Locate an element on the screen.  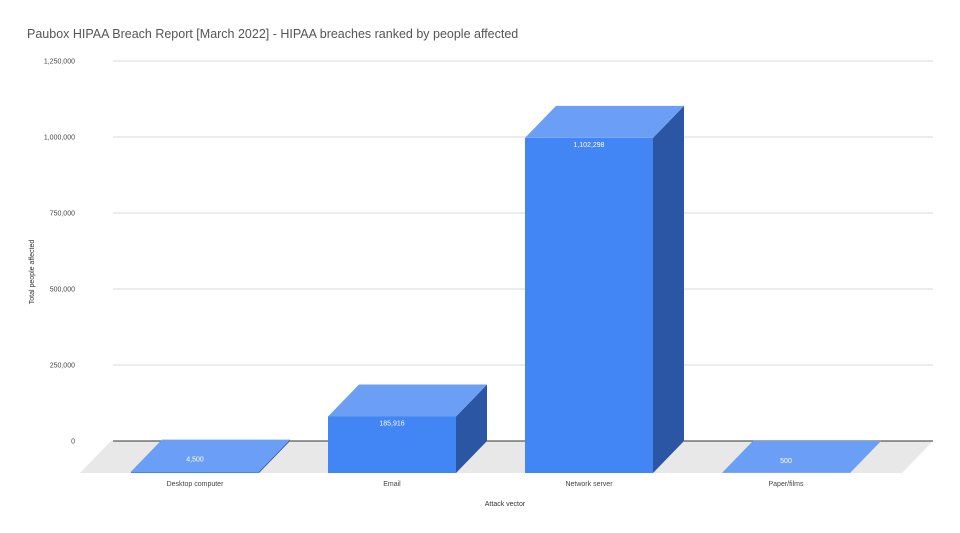
bar: 1,102,298 is located at coordinates (604, 289).